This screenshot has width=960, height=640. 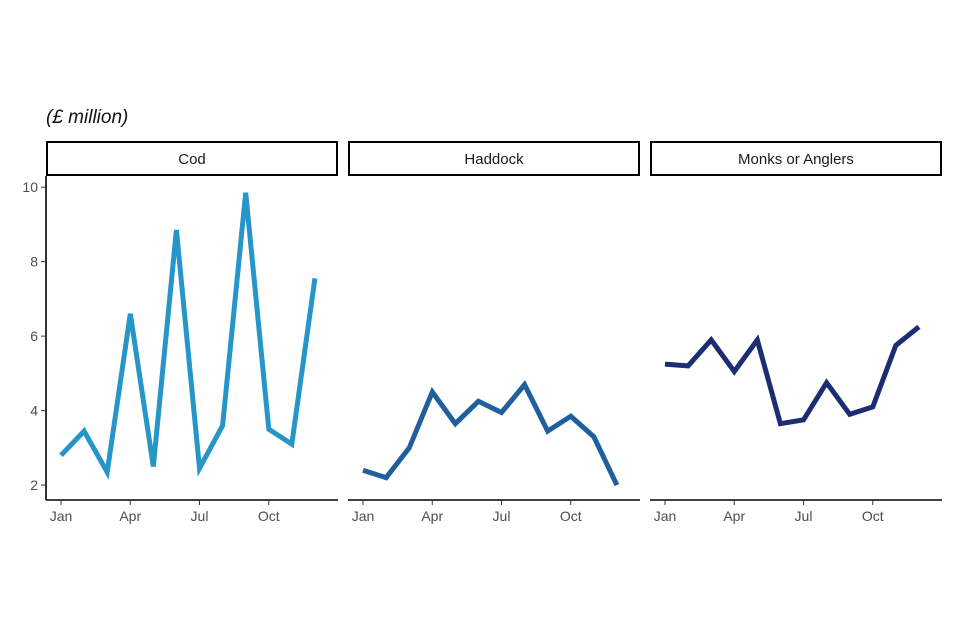 What do you see at coordinates (269, 516) in the screenshot?
I see `x-tick-label-cod: Oct` at bounding box center [269, 516].